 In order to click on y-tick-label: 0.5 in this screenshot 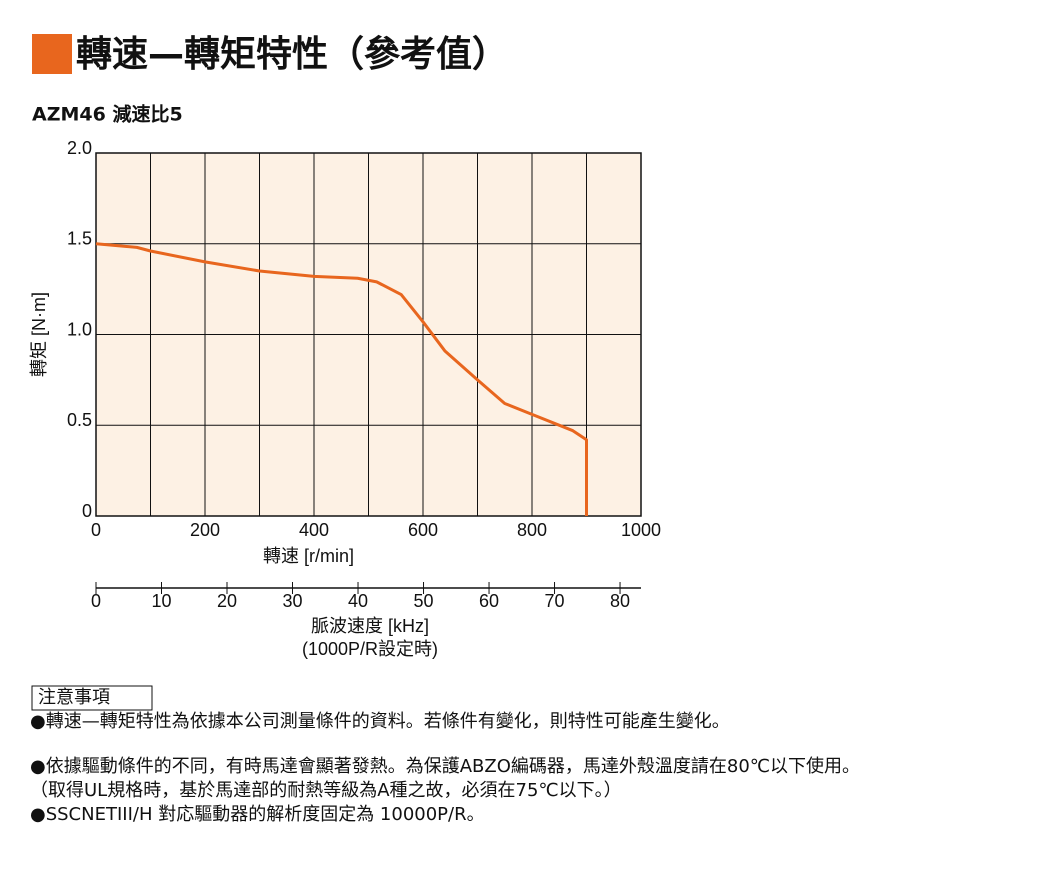, I will do `click(79, 420)`.